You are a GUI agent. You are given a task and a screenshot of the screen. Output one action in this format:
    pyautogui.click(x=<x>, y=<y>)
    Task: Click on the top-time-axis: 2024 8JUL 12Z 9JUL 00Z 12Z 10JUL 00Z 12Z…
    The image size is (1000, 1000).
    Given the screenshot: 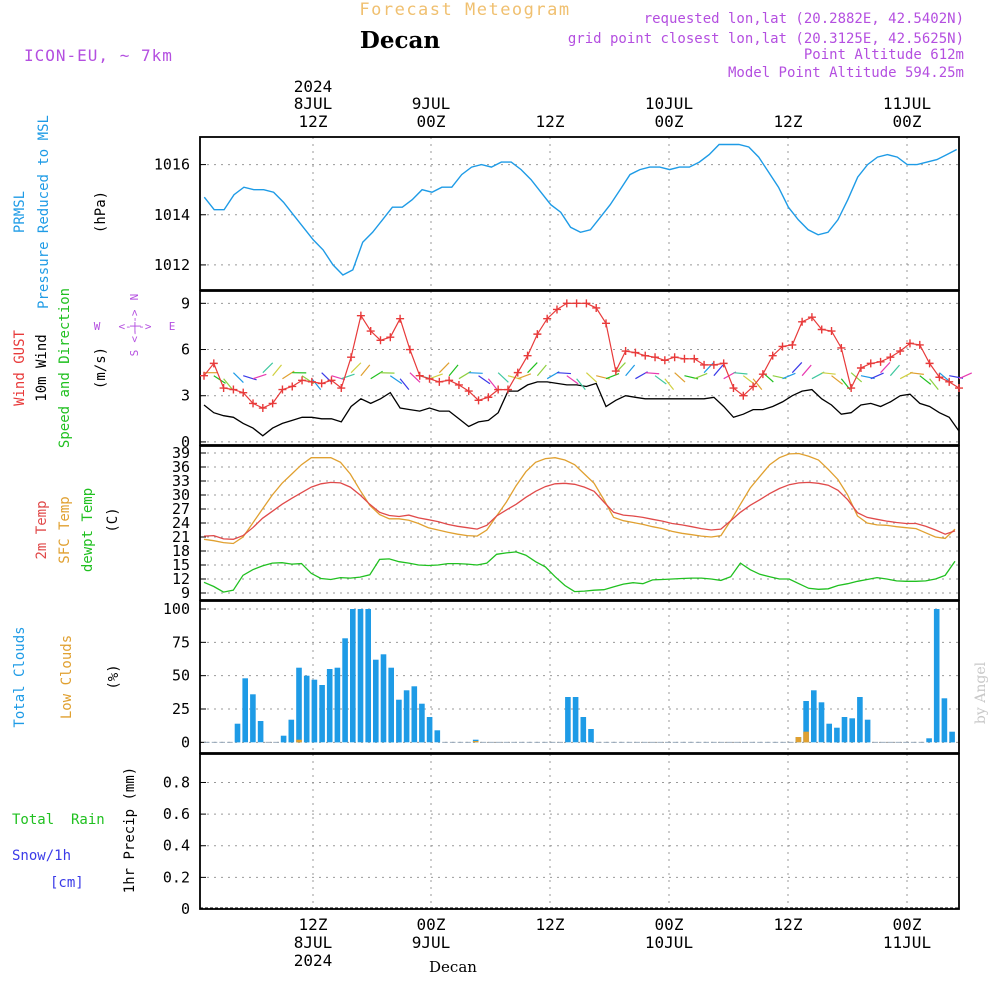 What is the action you would take?
    pyautogui.click(x=612, y=104)
    